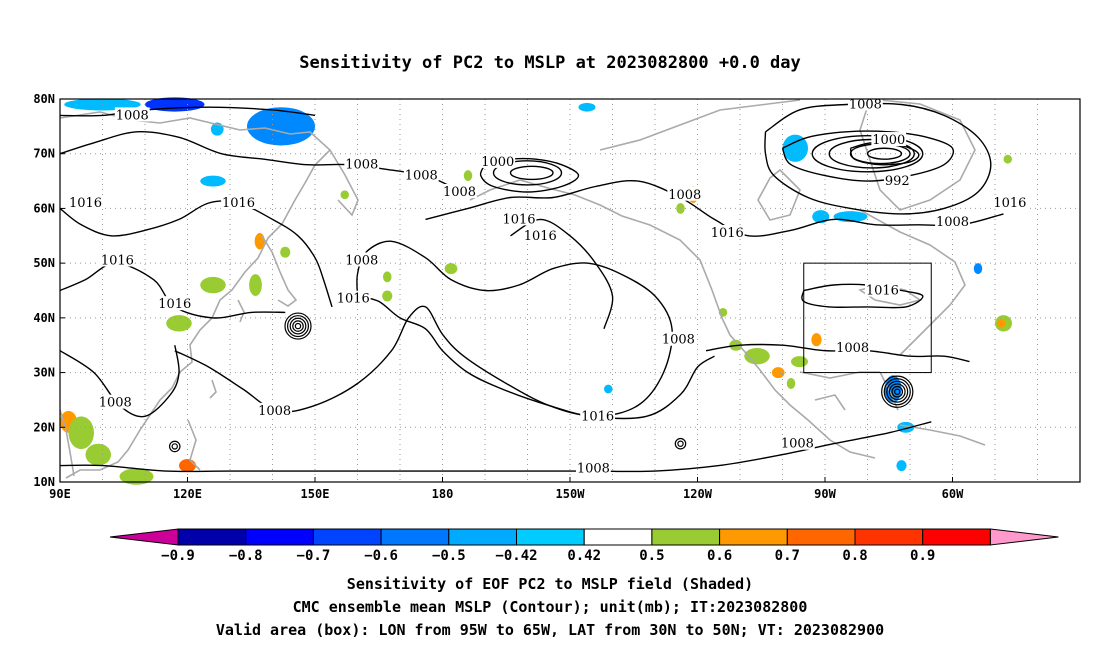 Image resolution: width=1100 pixels, height=650 pixels. Describe the element at coordinates (698, 494) in the screenshot. I see `lon-tick-label: 120W` at that location.